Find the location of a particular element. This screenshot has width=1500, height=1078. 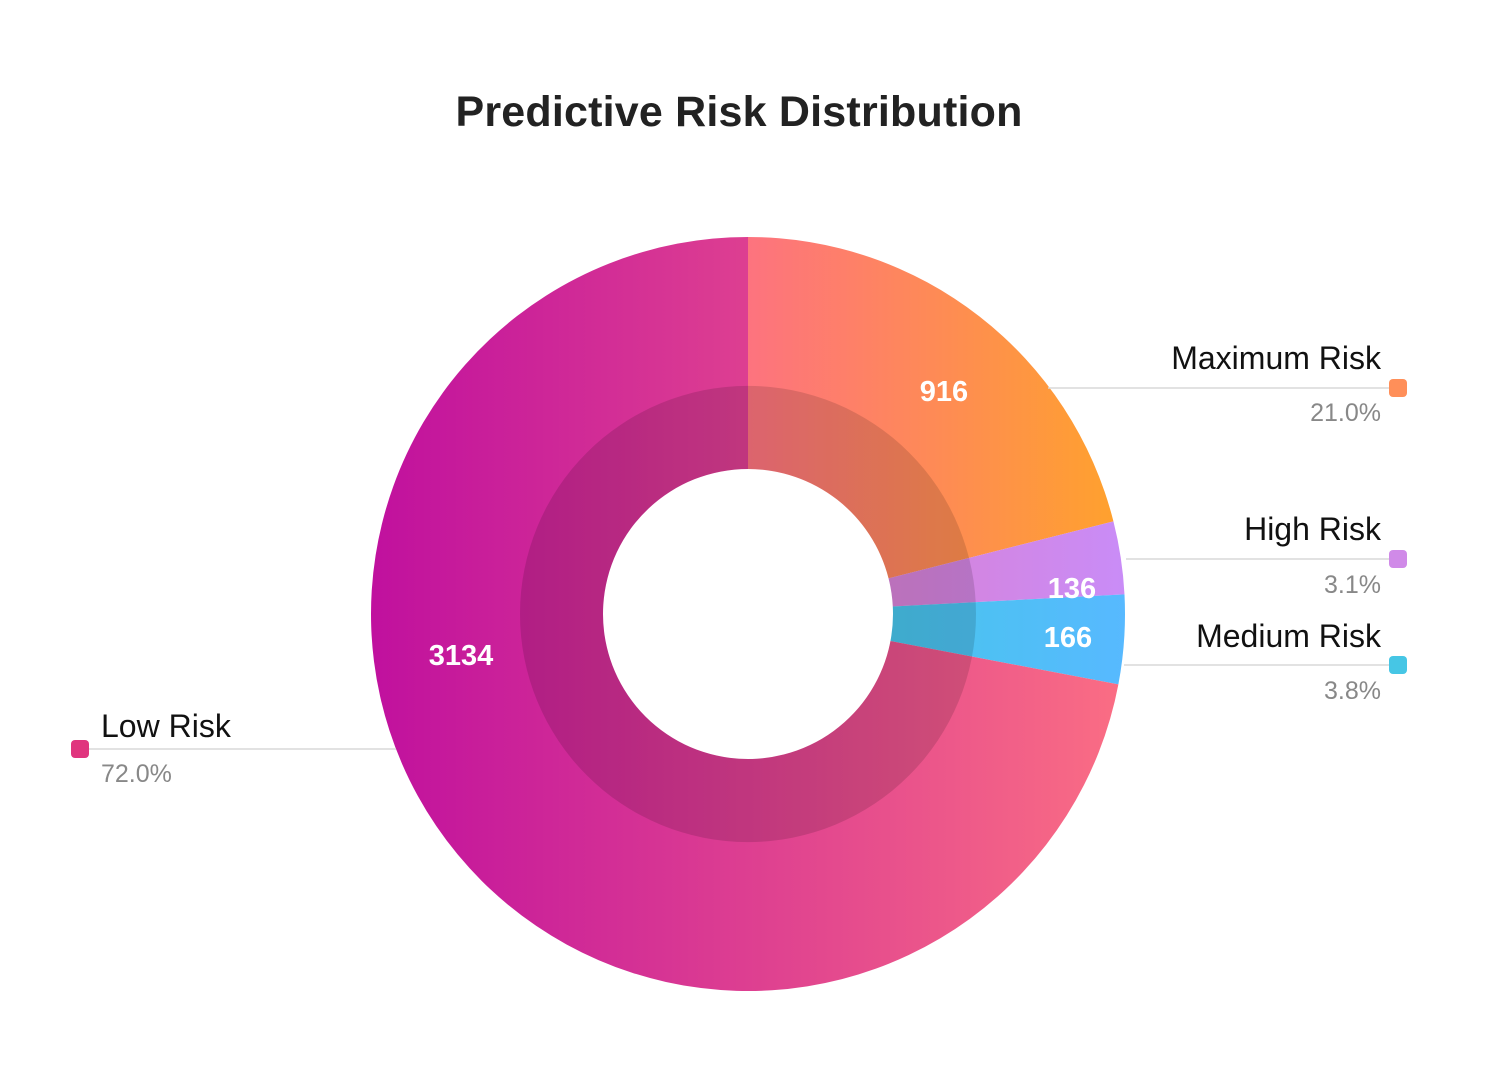

value-label-medium-risk: 166 is located at coordinates (1068, 638).